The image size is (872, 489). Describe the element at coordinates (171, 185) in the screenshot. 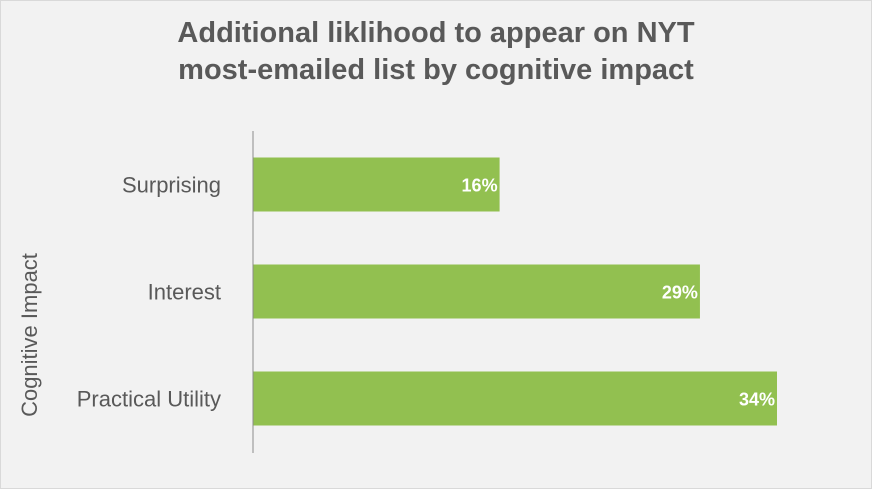

I see `category-label: Surprising` at that location.